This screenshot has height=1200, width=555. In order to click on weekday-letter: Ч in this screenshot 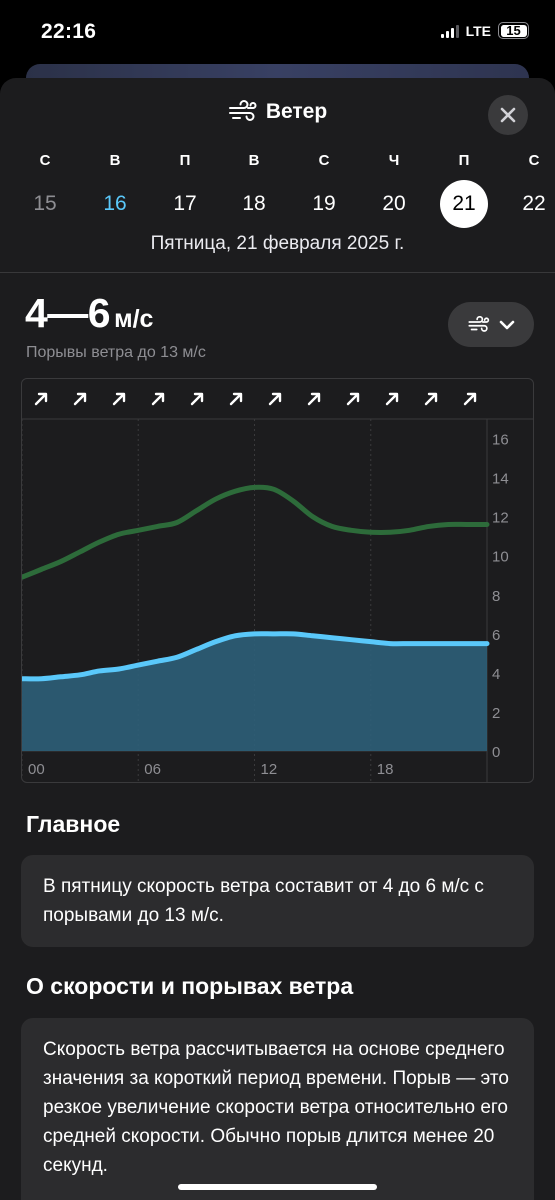, I will do `click(394, 160)`.